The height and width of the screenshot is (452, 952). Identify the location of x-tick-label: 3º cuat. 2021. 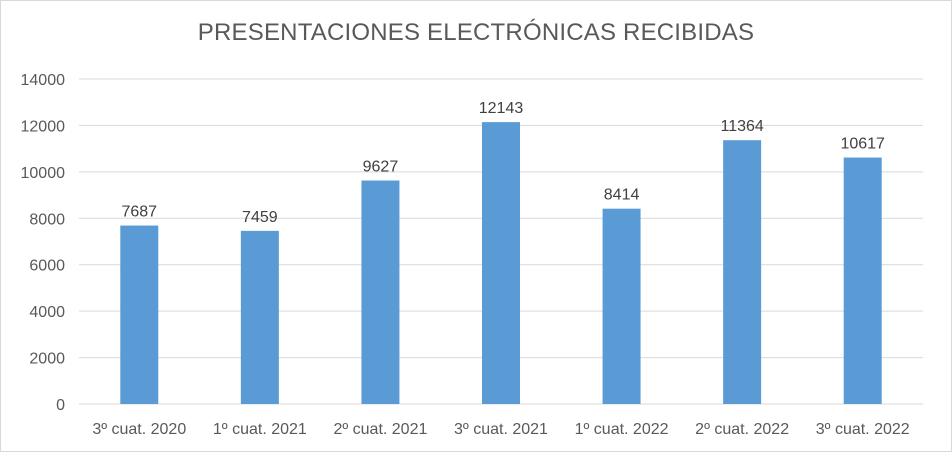
(501, 429).